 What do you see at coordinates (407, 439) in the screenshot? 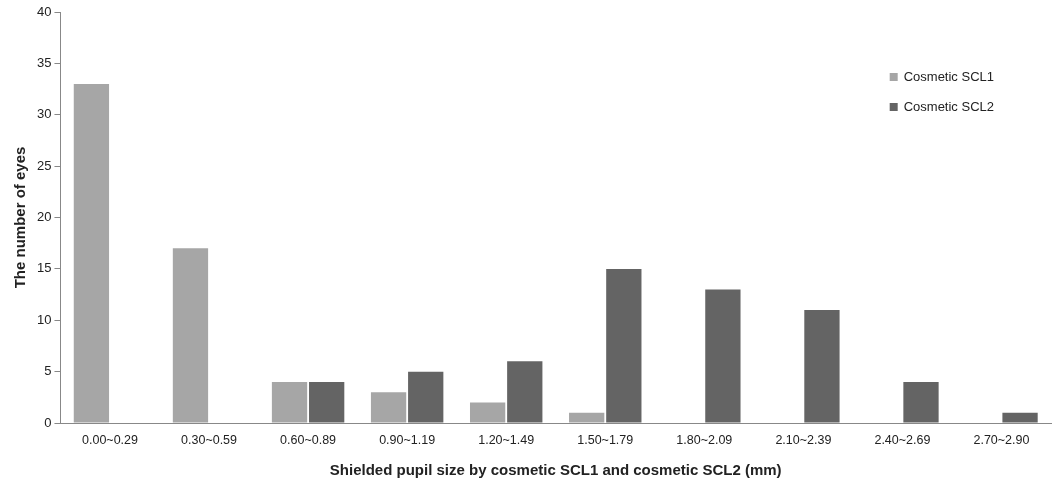
I see `x-tick-label: 0.90~1.19` at bounding box center [407, 439].